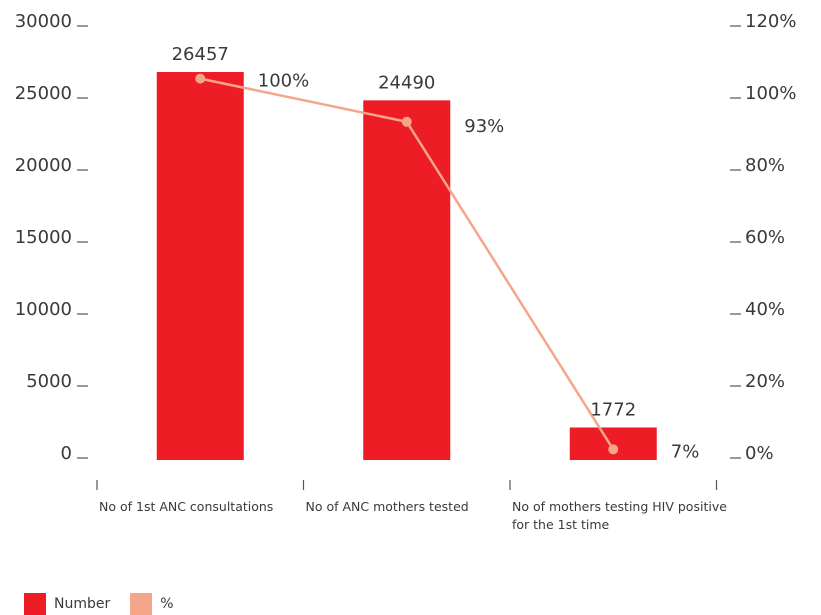 Image resolution: width=821 pixels, height=615 pixels. What do you see at coordinates (43, 309) in the screenshot?
I see `left-tick-label: 10000` at bounding box center [43, 309].